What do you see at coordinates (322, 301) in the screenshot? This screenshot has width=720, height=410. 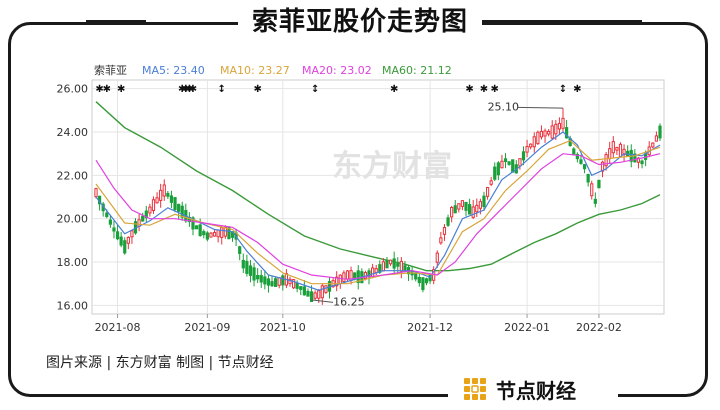 I see `annotation-arrow` at bounding box center [322, 301].